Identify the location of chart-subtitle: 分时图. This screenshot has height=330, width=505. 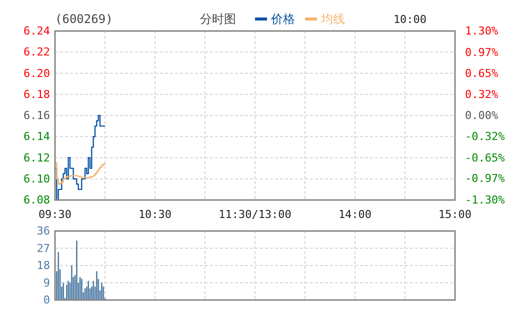
(218, 19).